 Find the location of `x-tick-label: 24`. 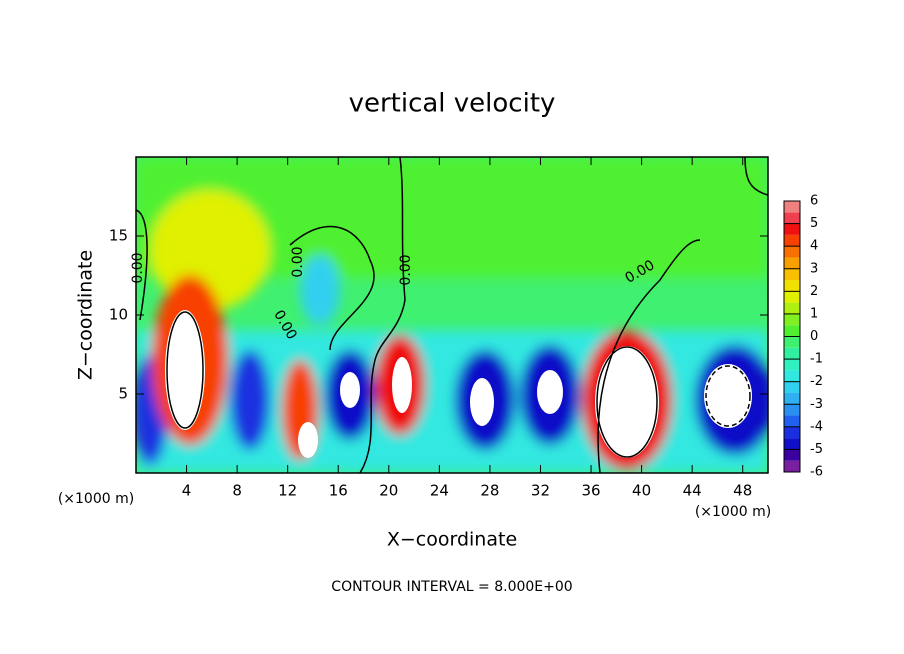

x-tick-label: 24 is located at coordinates (439, 491).